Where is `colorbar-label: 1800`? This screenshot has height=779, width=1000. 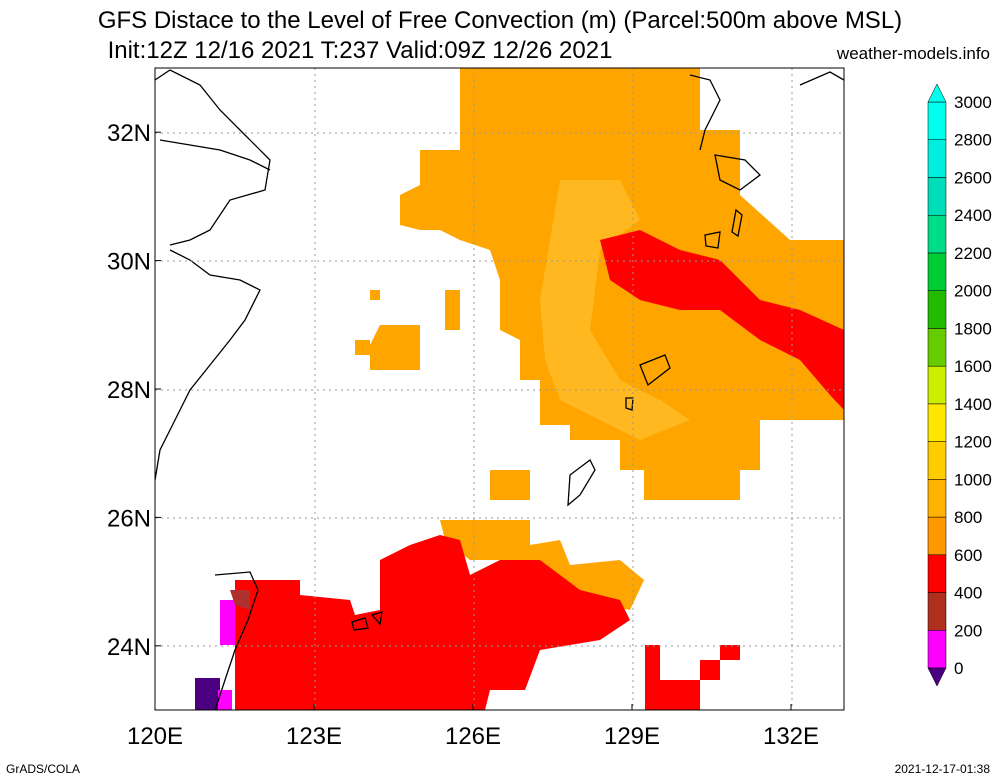 colorbar-label: 1800 is located at coordinates (973, 328).